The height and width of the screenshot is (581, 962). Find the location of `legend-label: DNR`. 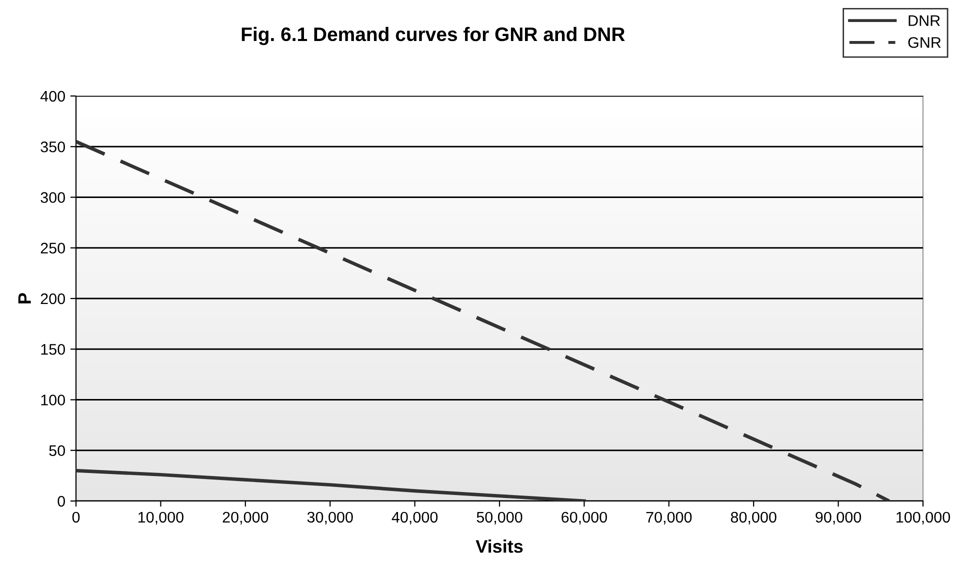

legend-label: DNR is located at coordinates (924, 20).